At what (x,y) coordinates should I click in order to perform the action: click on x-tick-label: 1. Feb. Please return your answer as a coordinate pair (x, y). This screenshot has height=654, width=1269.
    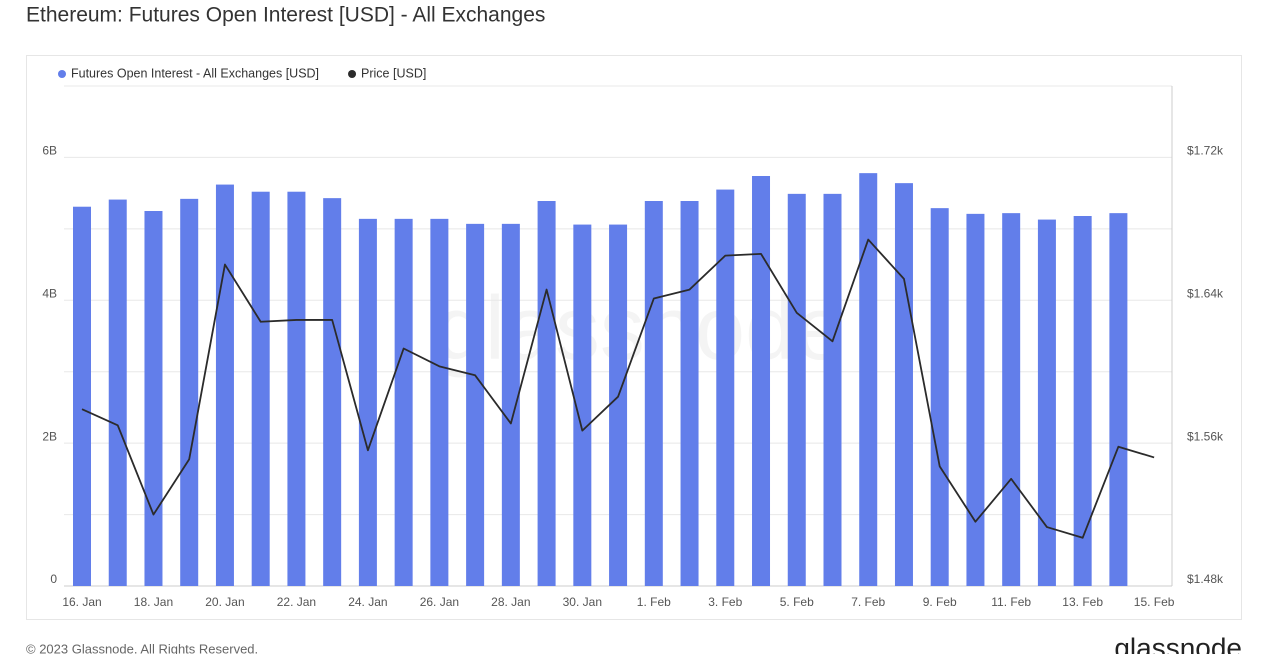
    Looking at the image, I should click on (654, 602).